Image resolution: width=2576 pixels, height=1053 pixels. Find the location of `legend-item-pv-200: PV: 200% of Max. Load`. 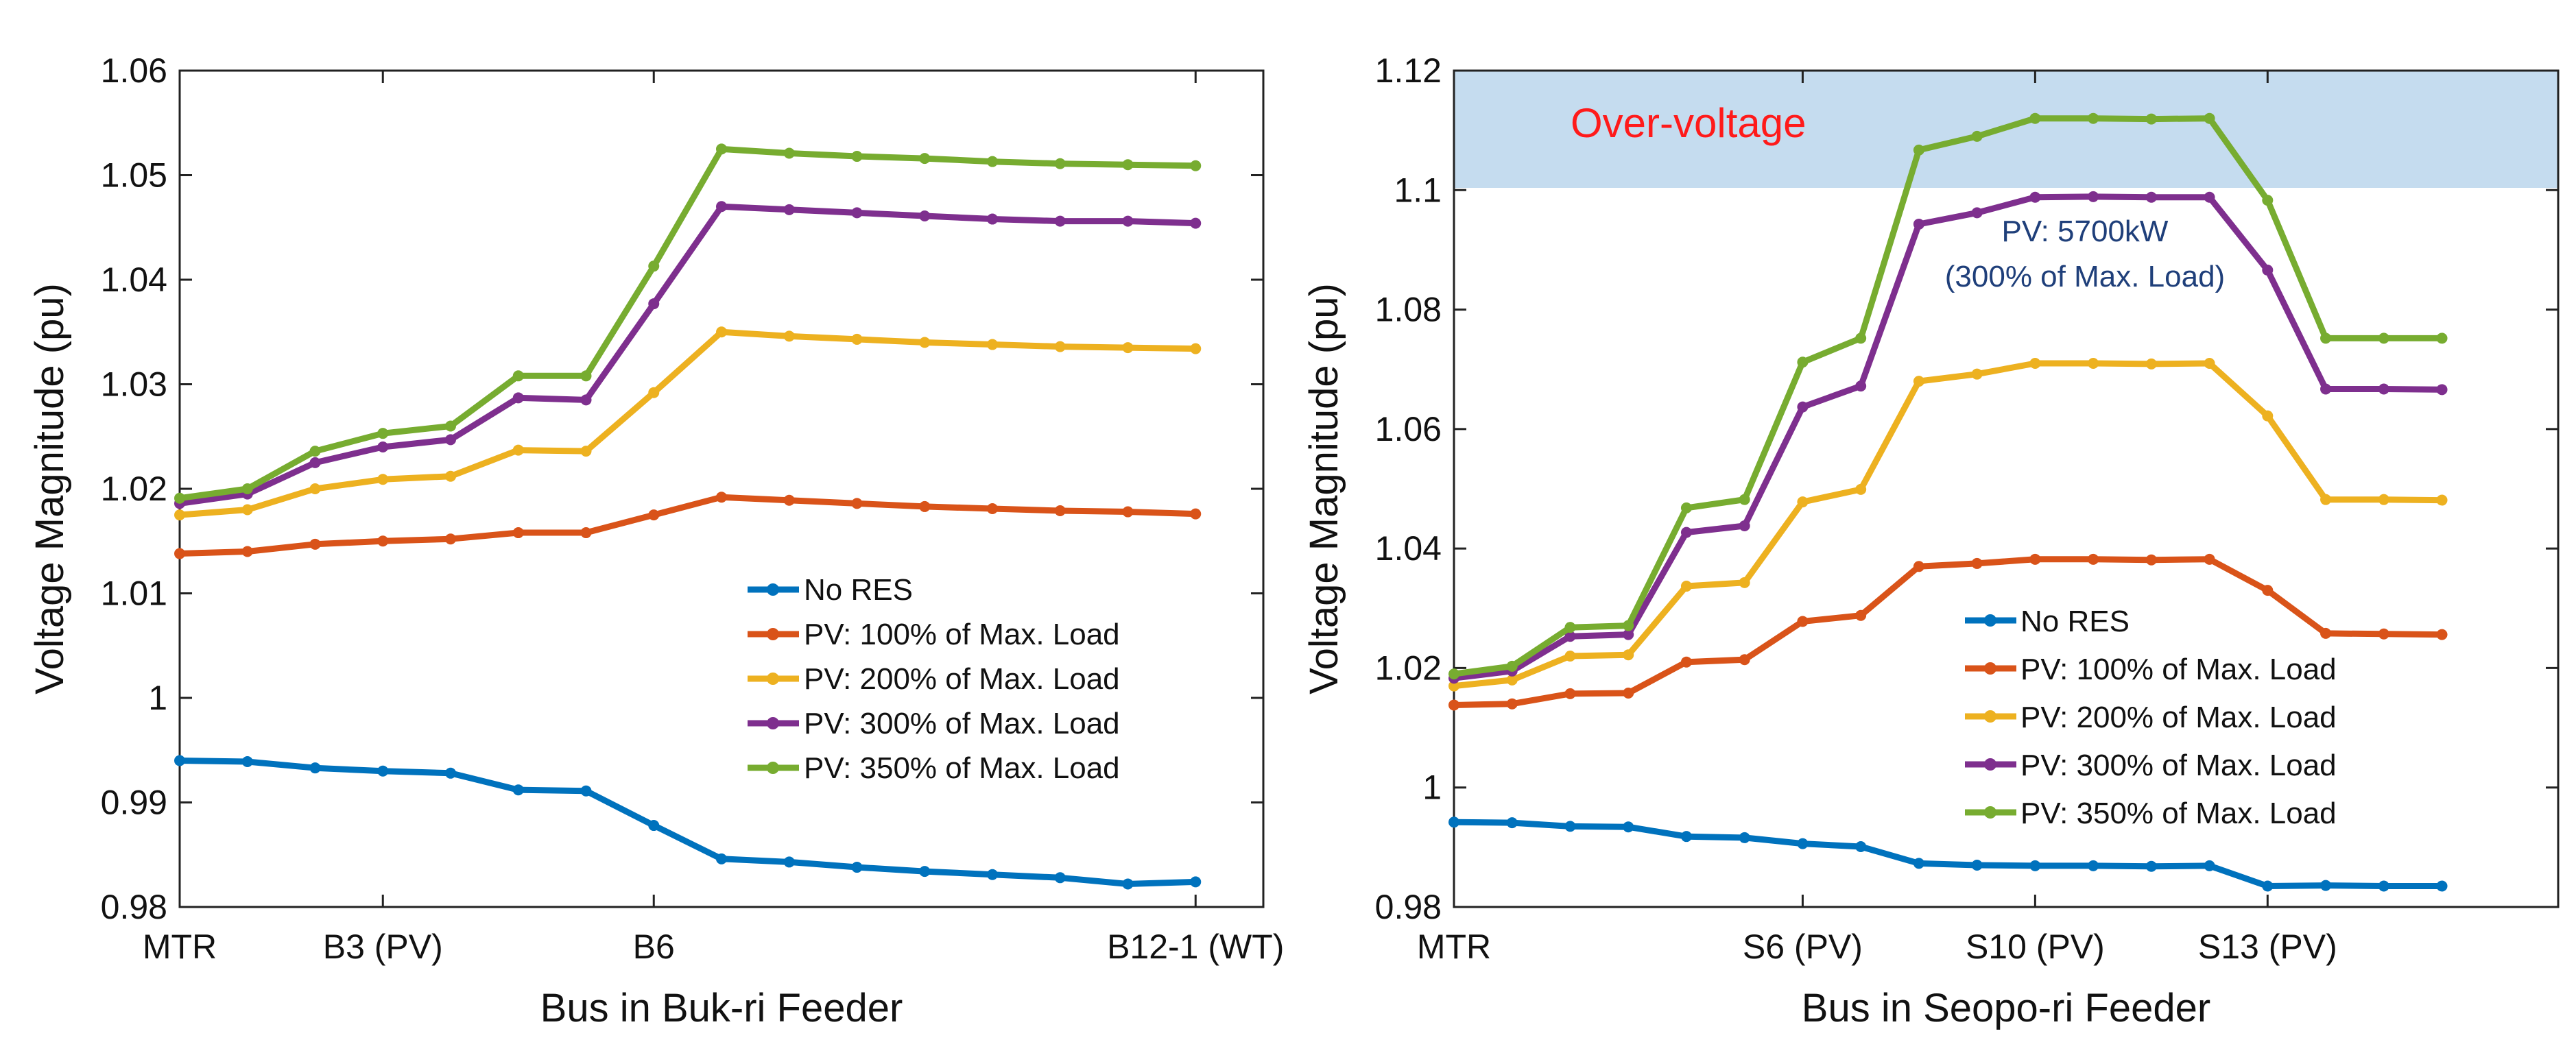

legend-item-pv-200: PV: 200% of Max. Load is located at coordinates (934, 679).